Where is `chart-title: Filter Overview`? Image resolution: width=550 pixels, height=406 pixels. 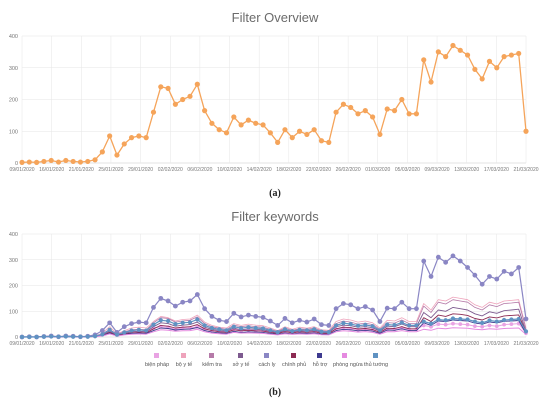 chart-title: Filter Overview is located at coordinates (275, 17).